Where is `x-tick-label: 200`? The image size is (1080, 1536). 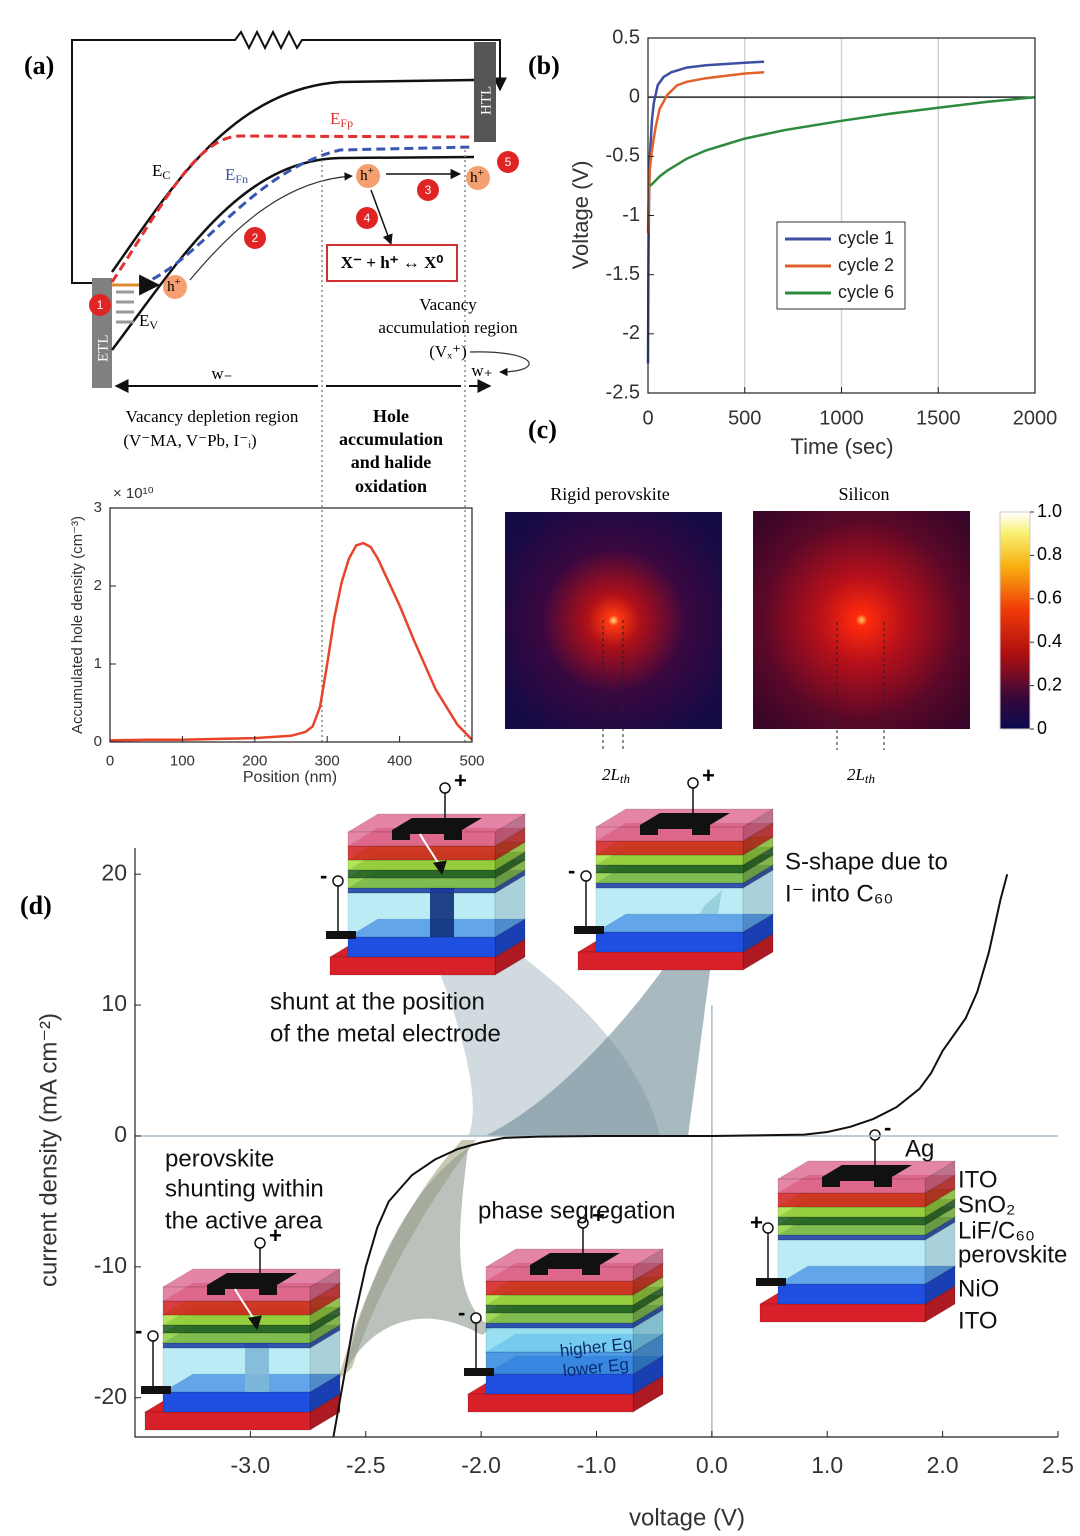 x-tick-label: 200 is located at coordinates (254, 760).